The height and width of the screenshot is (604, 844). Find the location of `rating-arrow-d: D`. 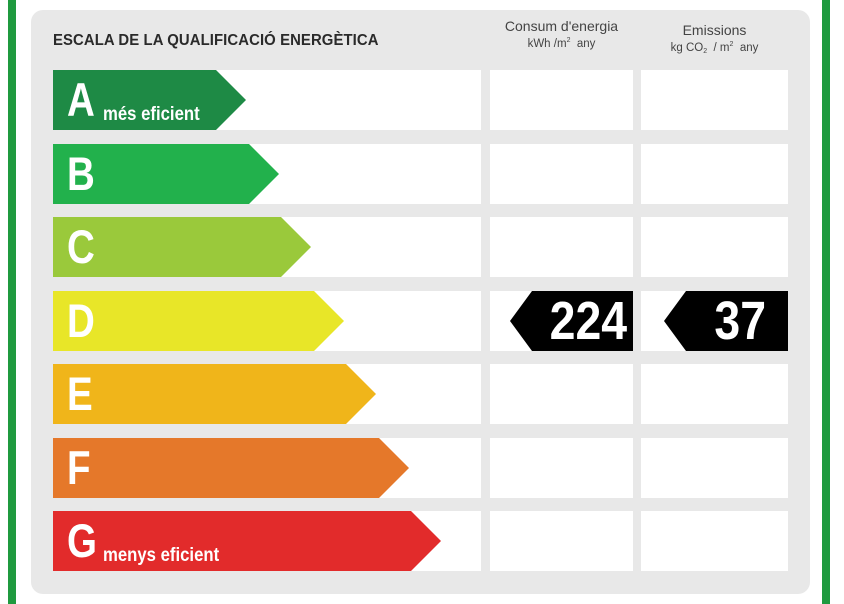

rating-arrow-d: D is located at coordinates (198, 321).